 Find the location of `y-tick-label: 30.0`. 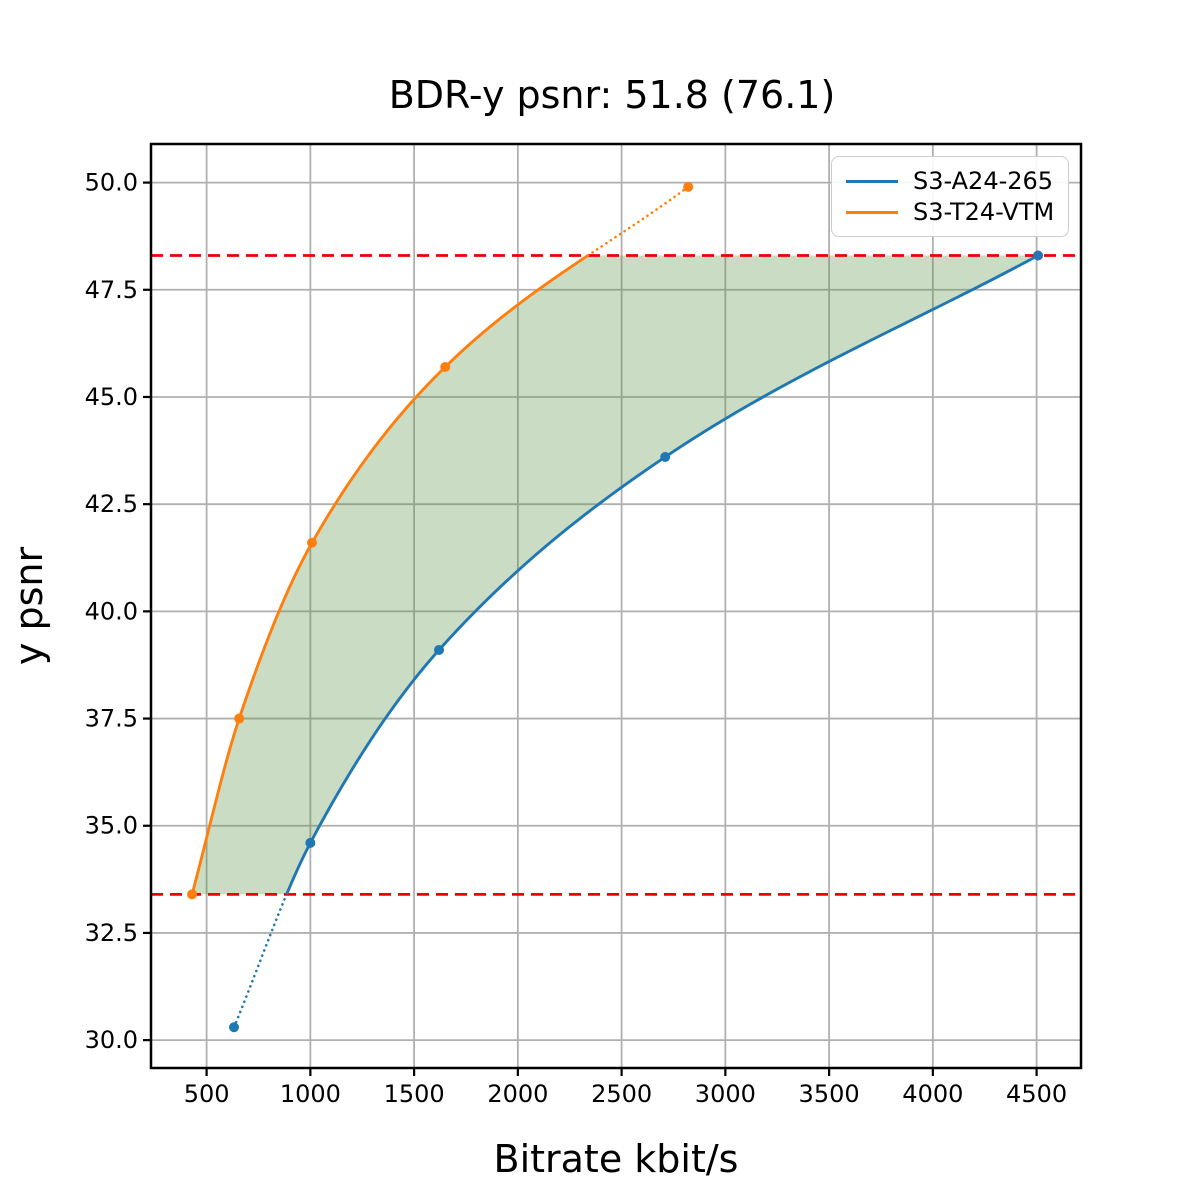

y-tick-label: 30.0 is located at coordinates (111, 1040).